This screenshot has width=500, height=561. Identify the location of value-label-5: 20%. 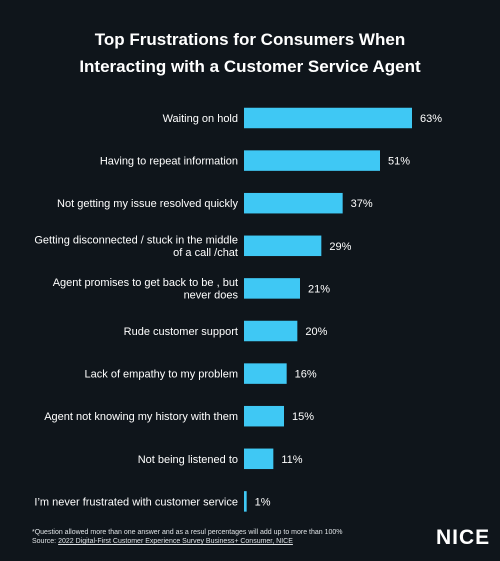
(316, 332).